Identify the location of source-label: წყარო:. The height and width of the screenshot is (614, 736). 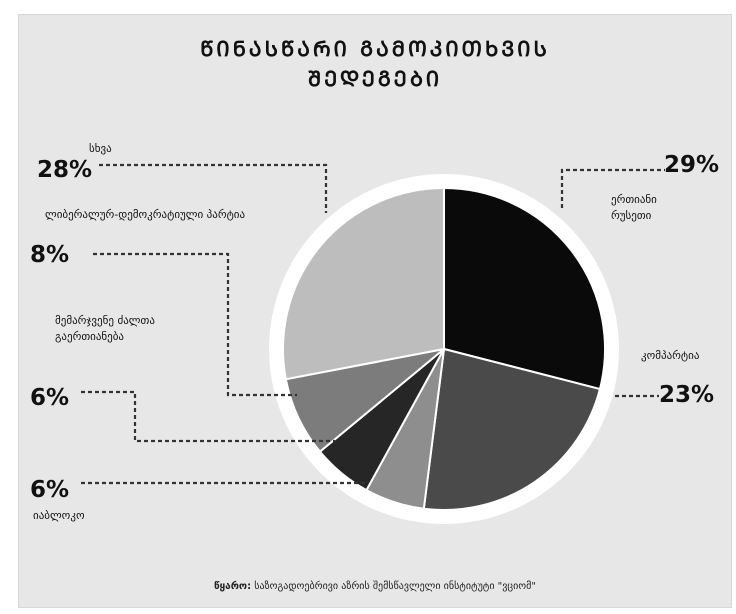
(233, 586).